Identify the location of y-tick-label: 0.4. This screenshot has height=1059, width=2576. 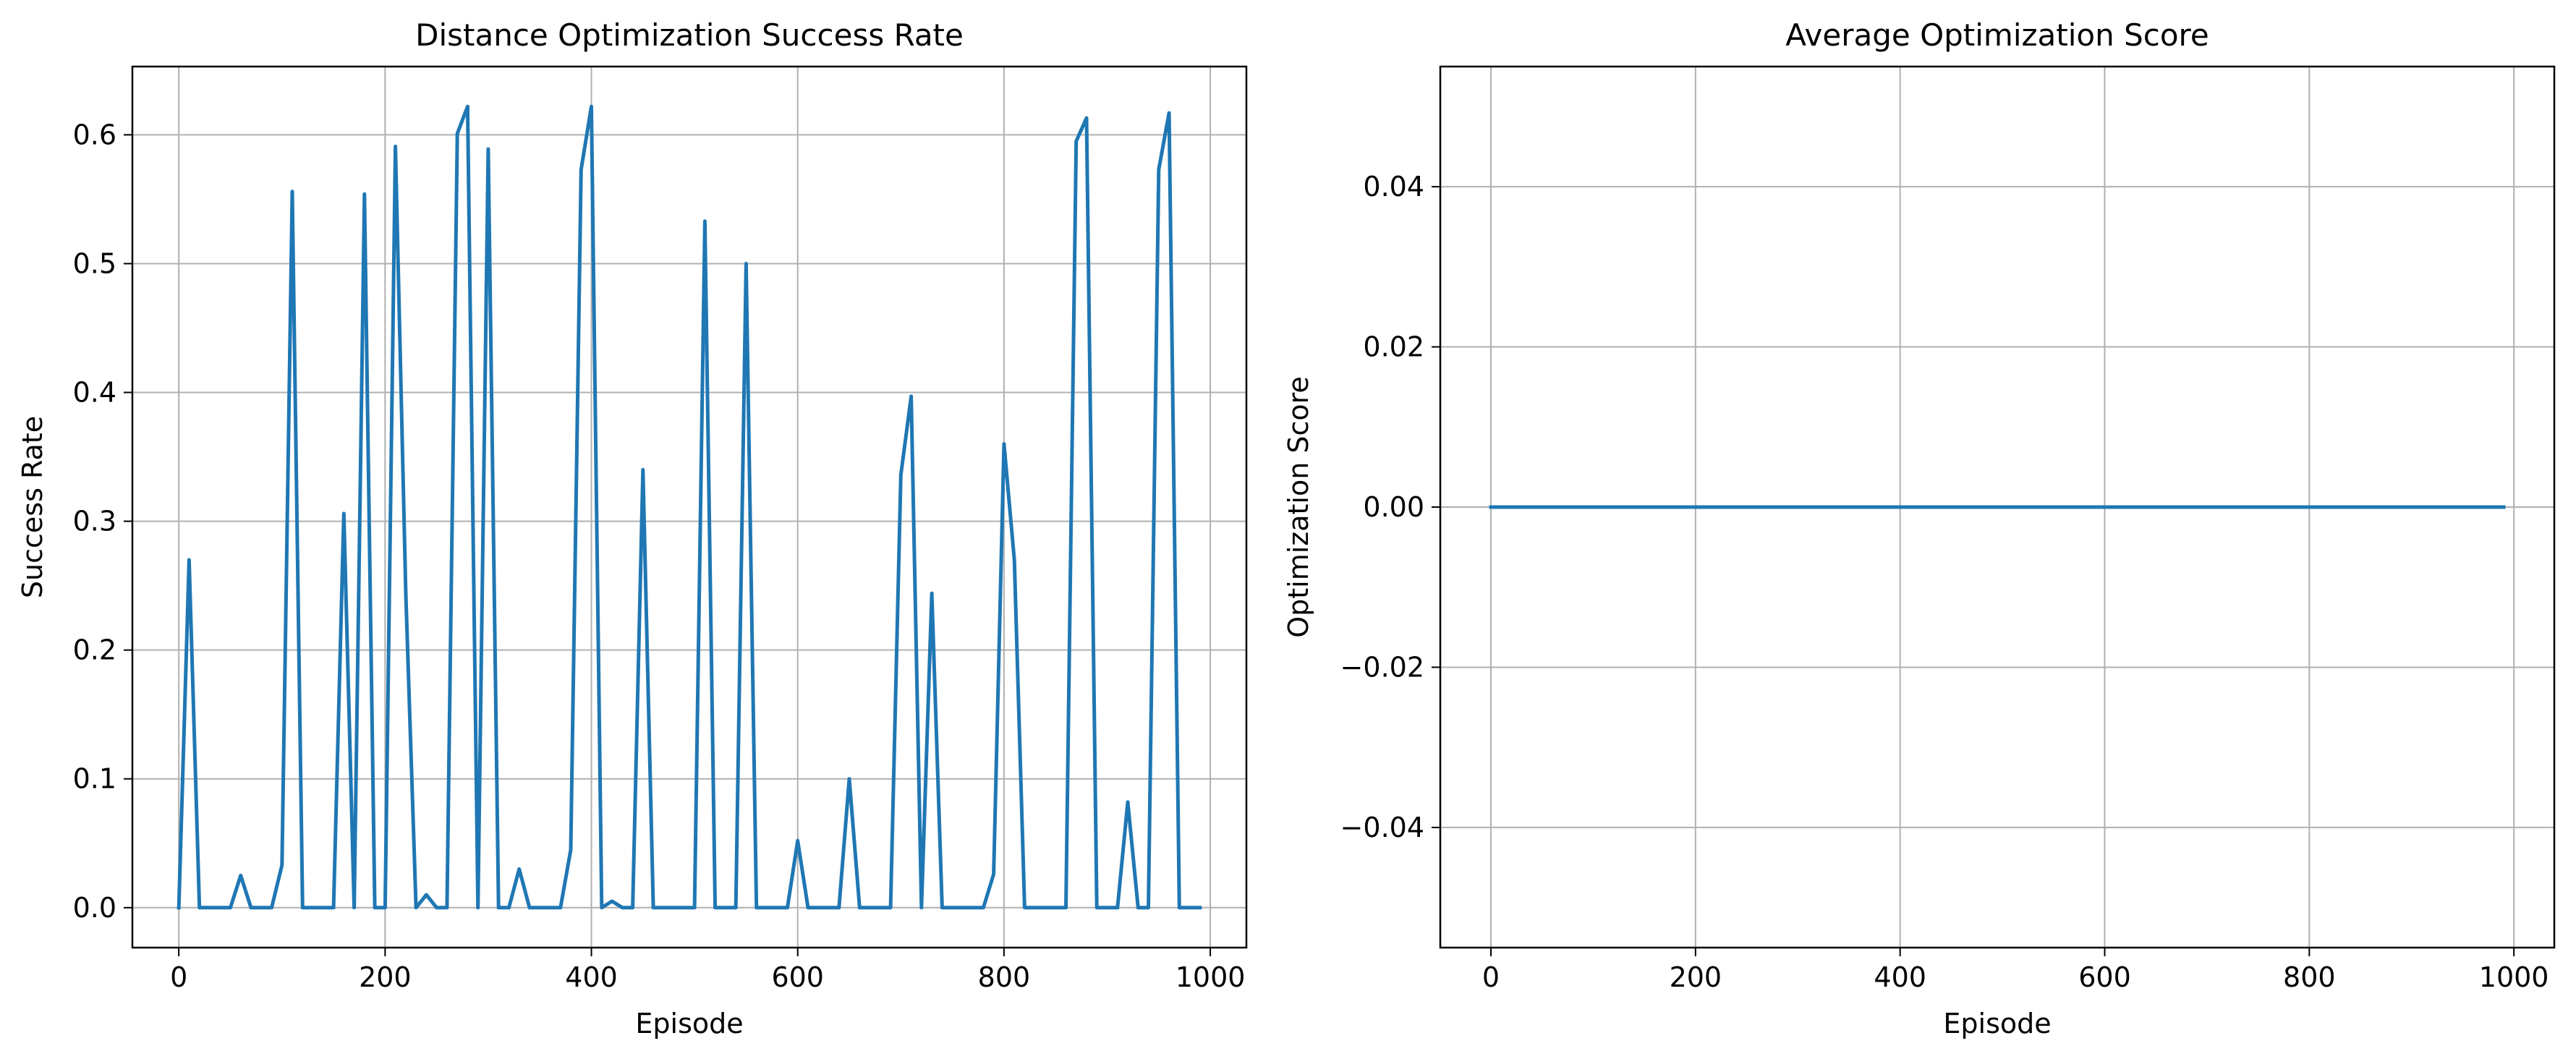
(94, 393).